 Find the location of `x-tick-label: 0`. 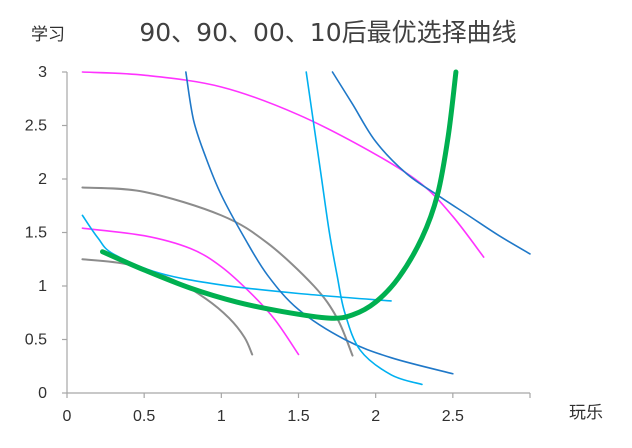

x-tick-label: 0 is located at coordinates (67, 416).